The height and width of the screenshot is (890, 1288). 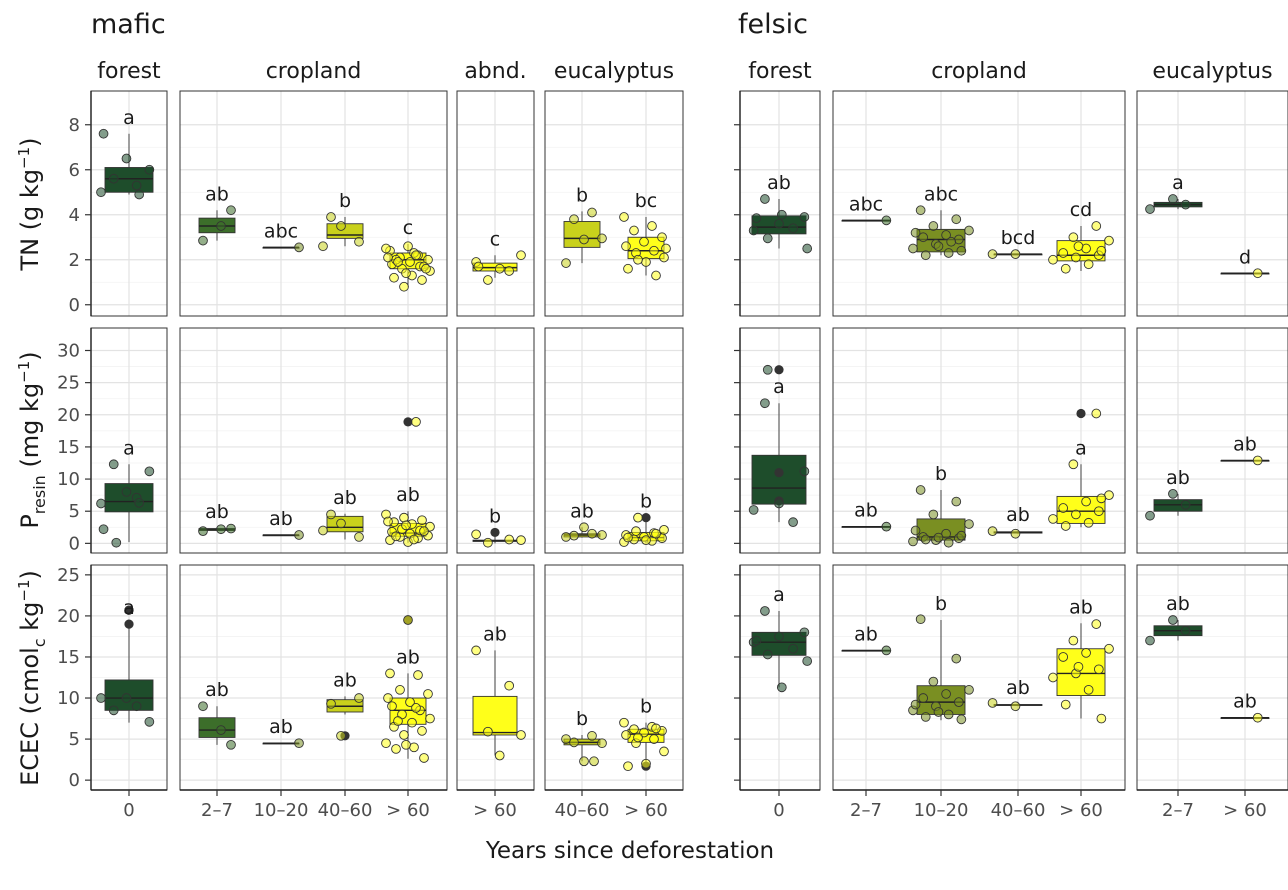 What do you see at coordinates (30, 716) in the screenshot?
I see `y-axis-title-part: ECEC (cmol` at bounding box center [30, 716].